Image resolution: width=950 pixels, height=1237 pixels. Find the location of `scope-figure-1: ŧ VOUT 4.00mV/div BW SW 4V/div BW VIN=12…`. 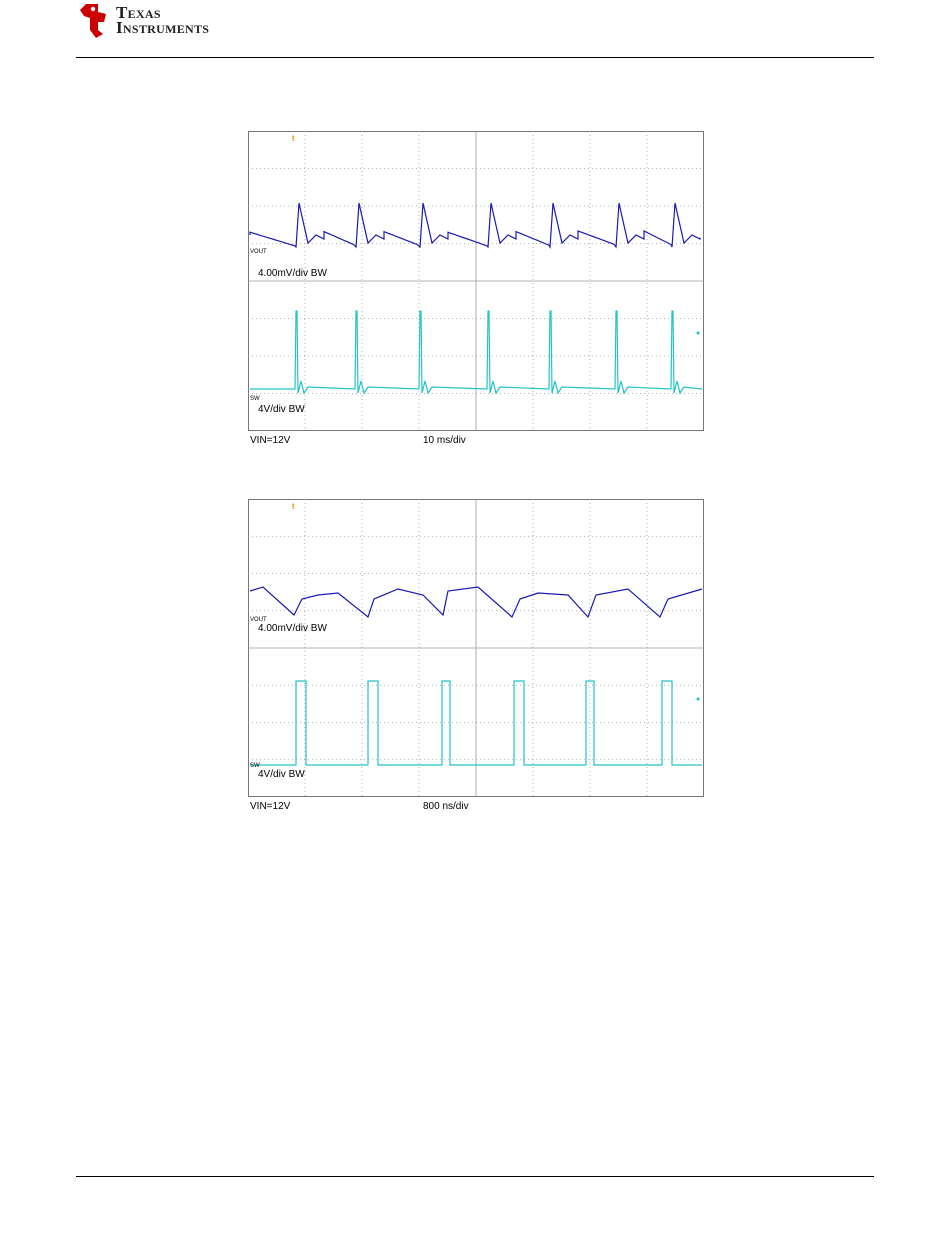

scope-figure-1: ŧ VOUT 4.00mV/div BW SW 4V/div BW VIN=12… is located at coordinates (476, 294).